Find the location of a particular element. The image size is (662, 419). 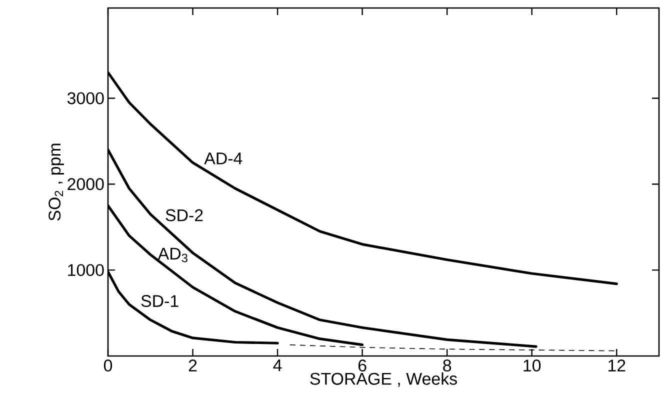

y-axis-title: SO$_{2}$ , ppm is located at coordinates (56, 182).